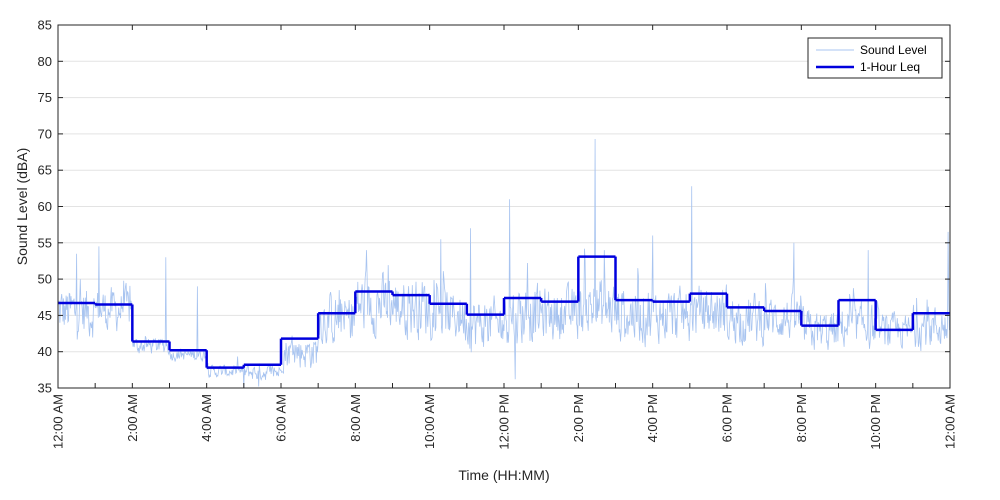 The width and height of the screenshot is (1000, 500). Describe the element at coordinates (45, 315) in the screenshot. I see `y-tick-label: 45` at that location.